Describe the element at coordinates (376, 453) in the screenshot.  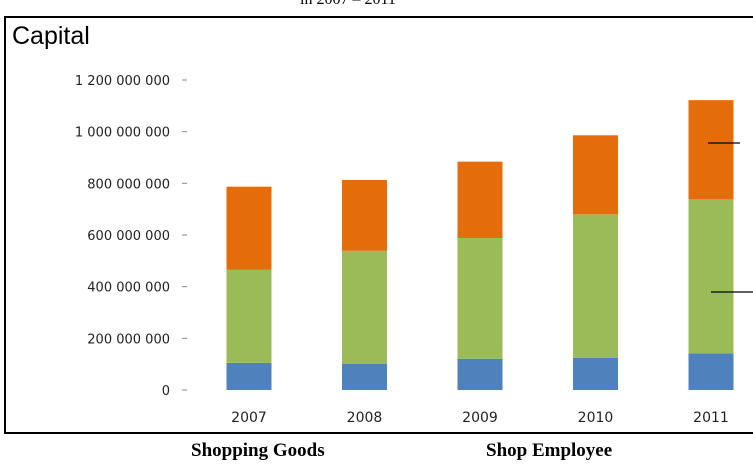
I see `bottom-labels: Shopping Goods Shop Employee` at that location.